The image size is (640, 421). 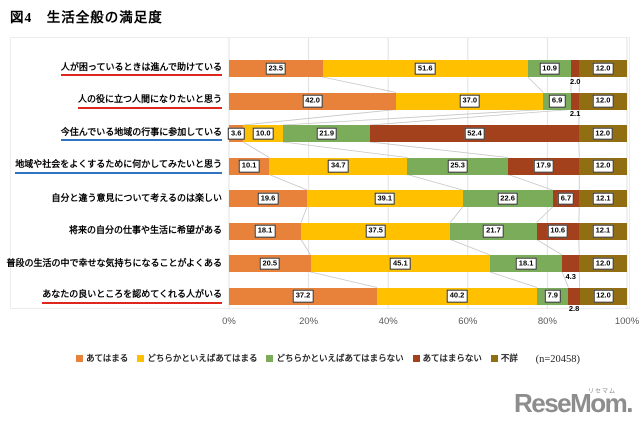 What do you see at coordinates (265, 231) in the screenshot?
I see `value-label: 18.1` at bounding box center [265, 231].